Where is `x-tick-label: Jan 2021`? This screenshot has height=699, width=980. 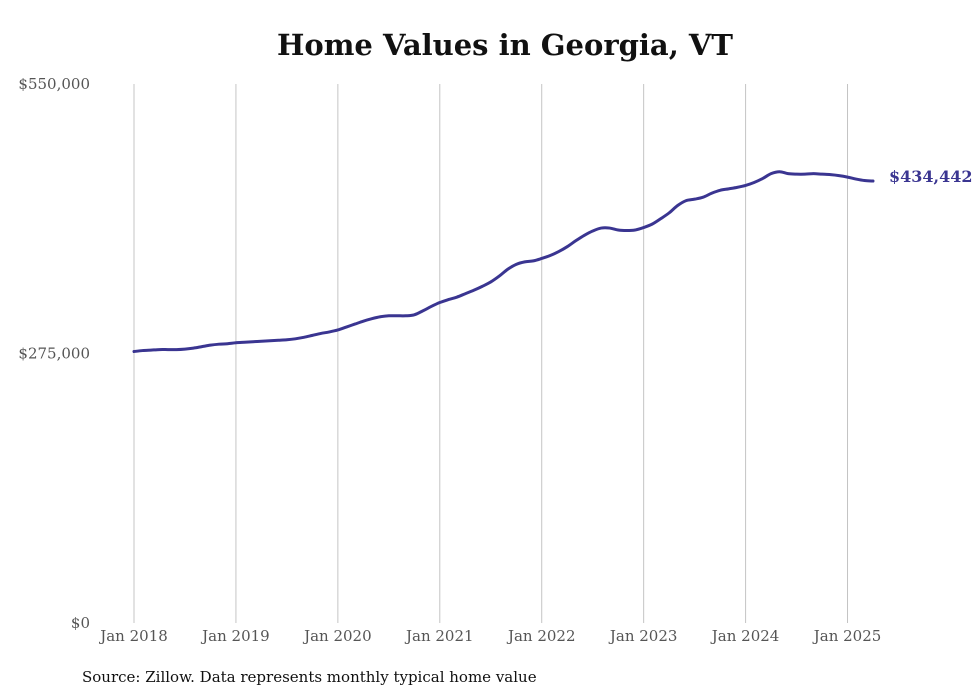 x-tick-label: Jan 2021 is located at coordinates (439, 636).